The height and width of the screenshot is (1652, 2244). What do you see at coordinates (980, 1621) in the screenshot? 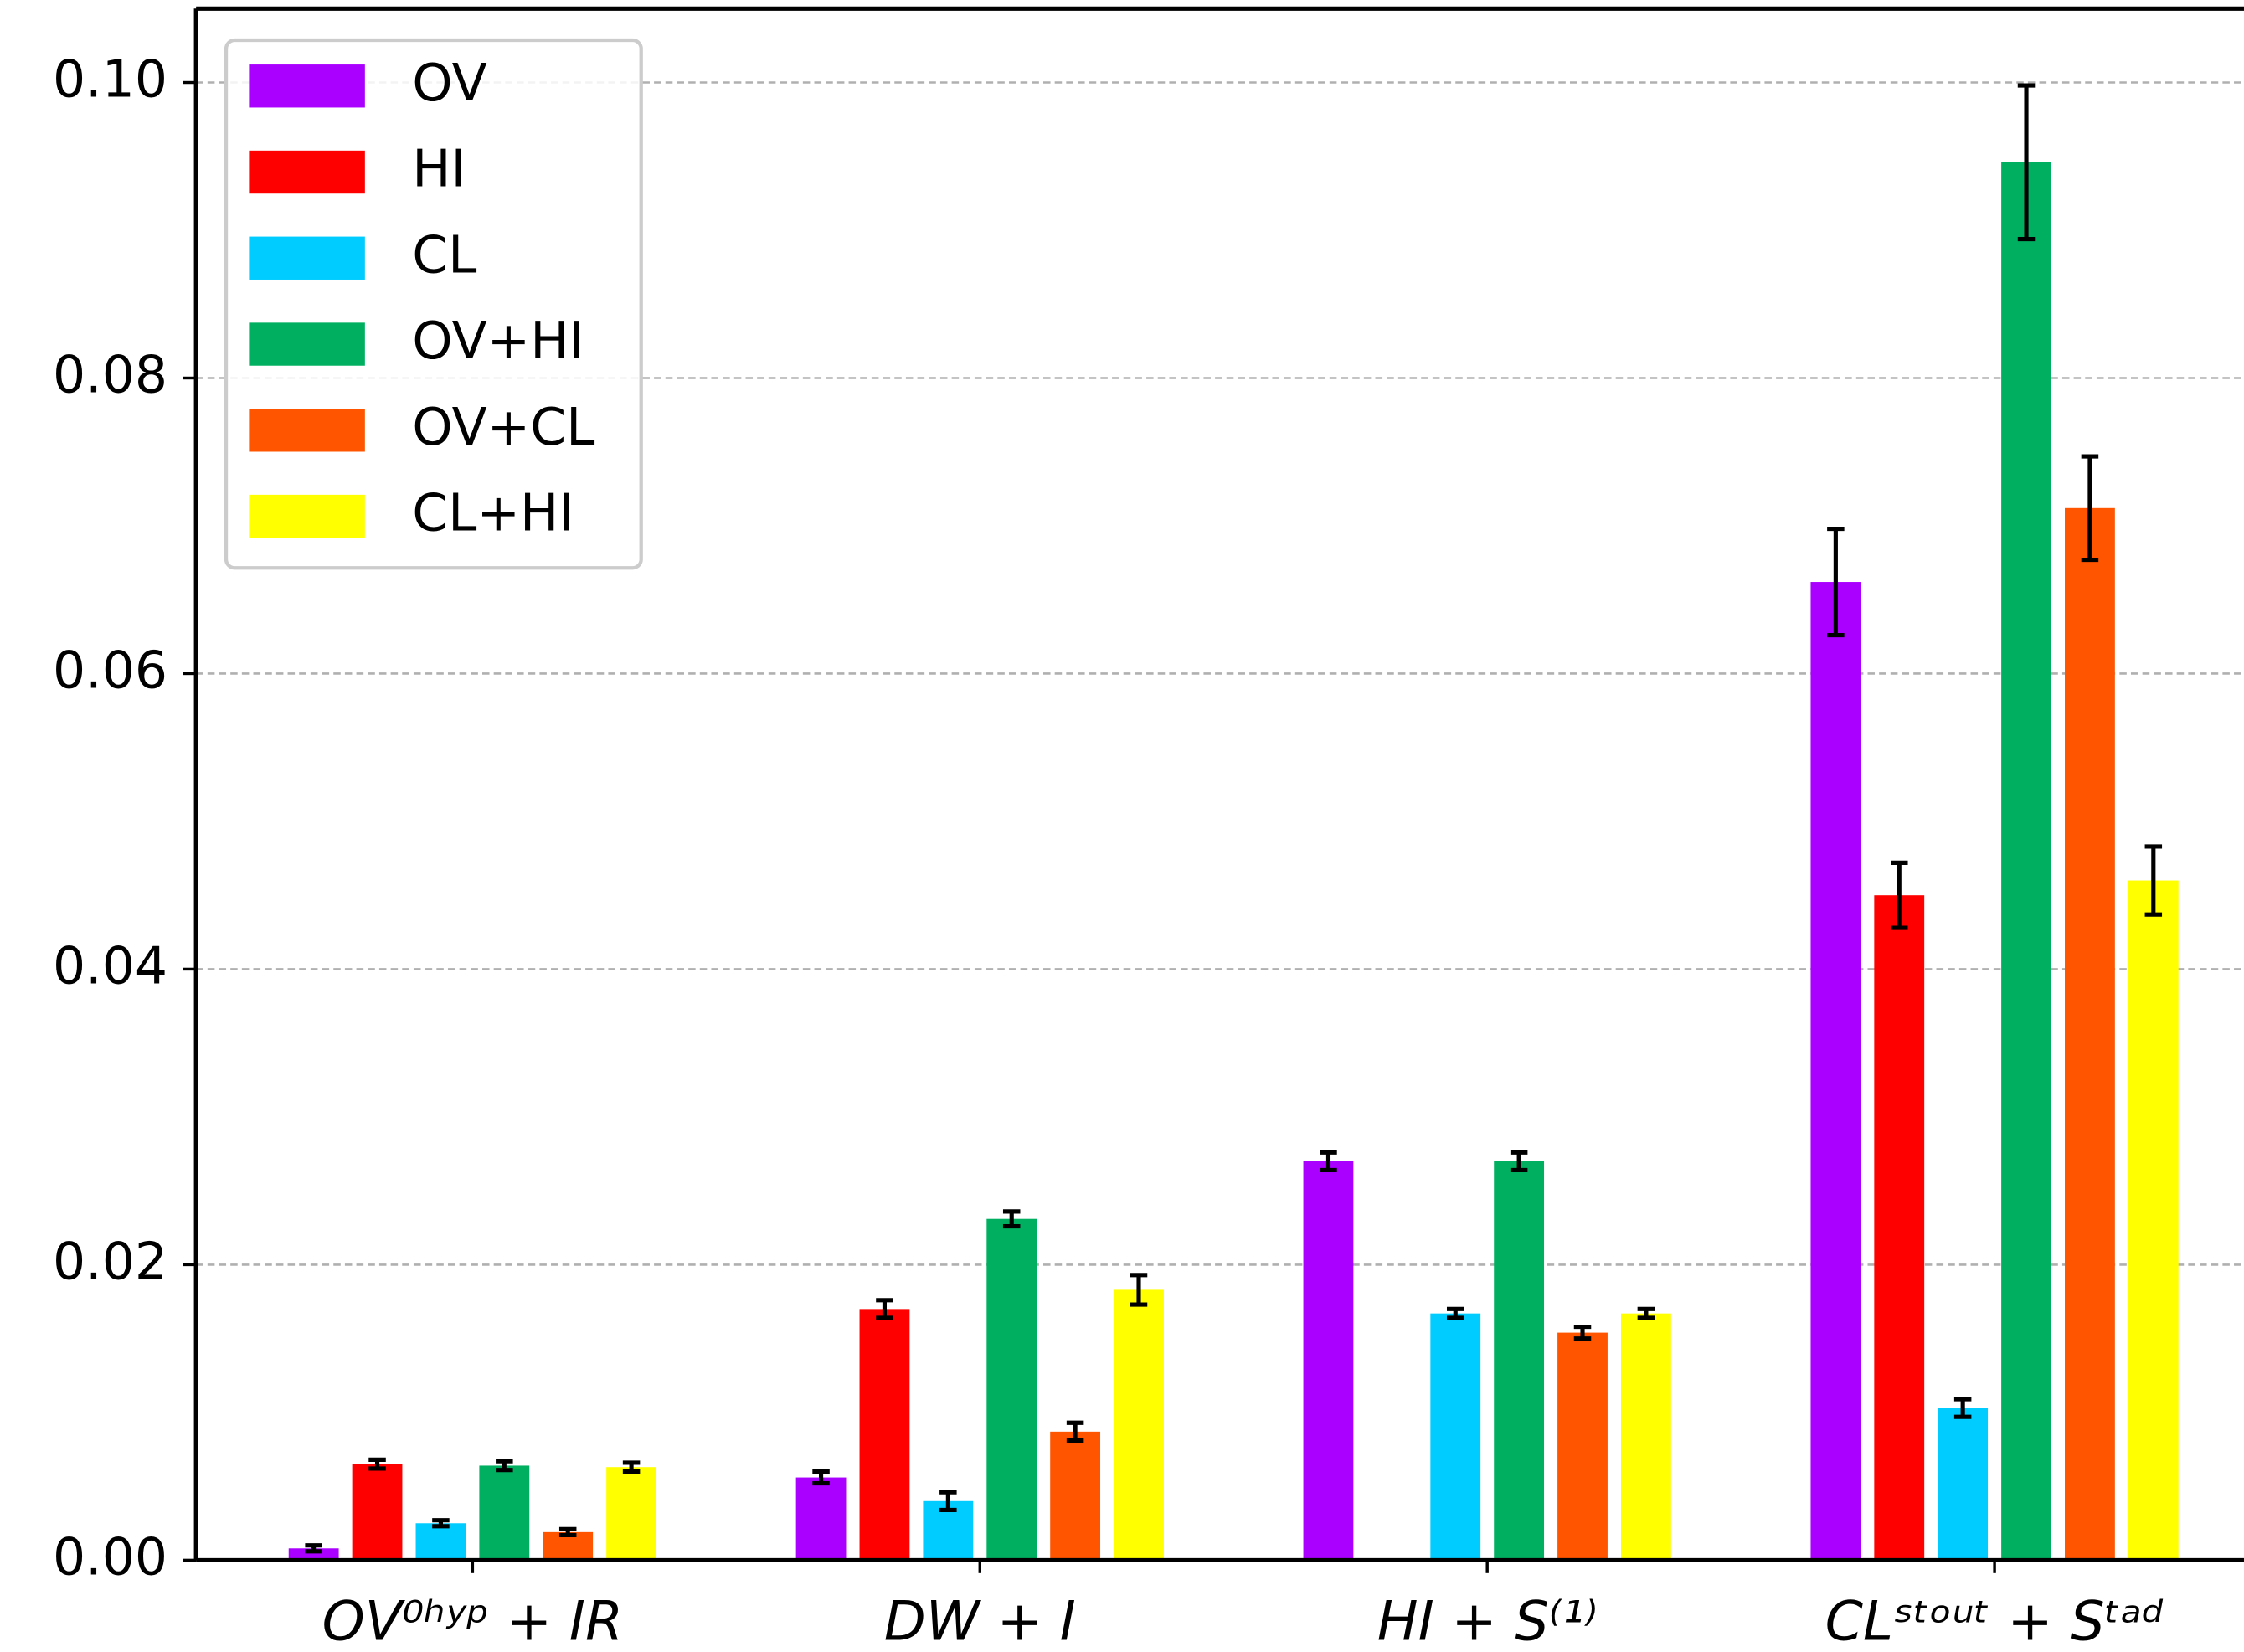
I see `x-tick-label: DW + I` at bounding box center [980, 1621].